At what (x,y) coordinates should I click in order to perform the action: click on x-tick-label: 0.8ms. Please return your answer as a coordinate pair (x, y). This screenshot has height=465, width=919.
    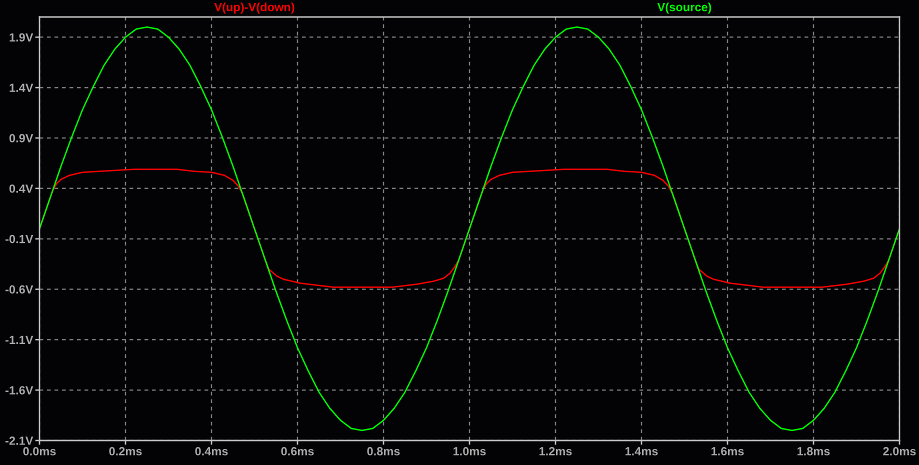
    Looking at the image, I should click on (383, 451).